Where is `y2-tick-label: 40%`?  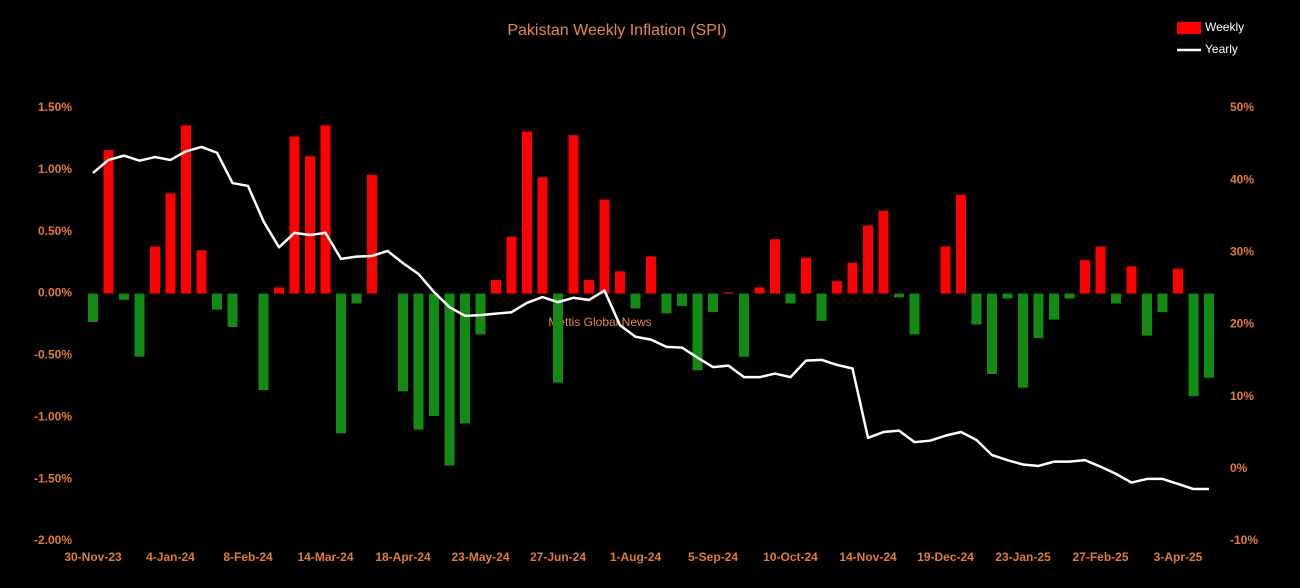
y2-tick-label: 40% is located at coordinates (1242, 179).